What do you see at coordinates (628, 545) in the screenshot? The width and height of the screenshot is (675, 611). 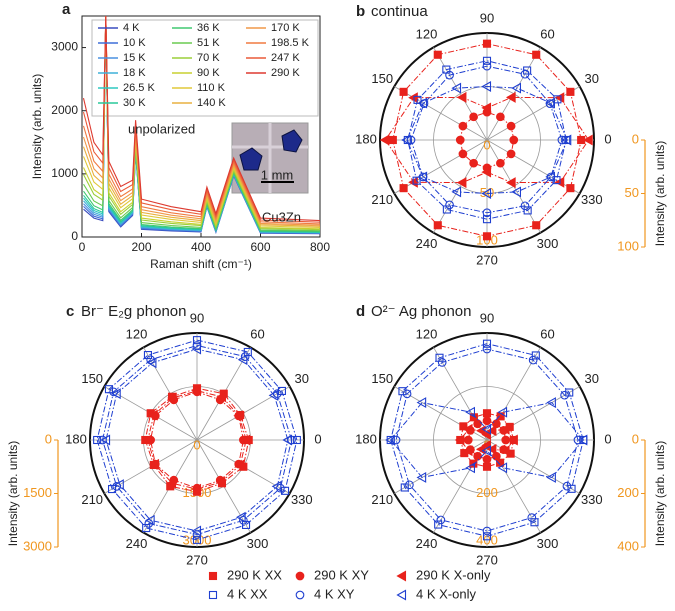 I see `radial-tick-label: 400` at bounding box center [628, 545].